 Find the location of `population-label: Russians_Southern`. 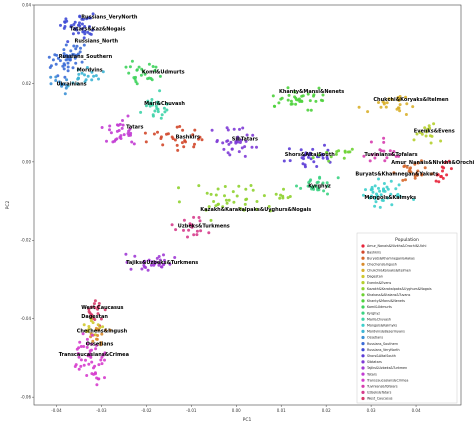

population-label: Russians_Southern is located at coordinates (86, 57).